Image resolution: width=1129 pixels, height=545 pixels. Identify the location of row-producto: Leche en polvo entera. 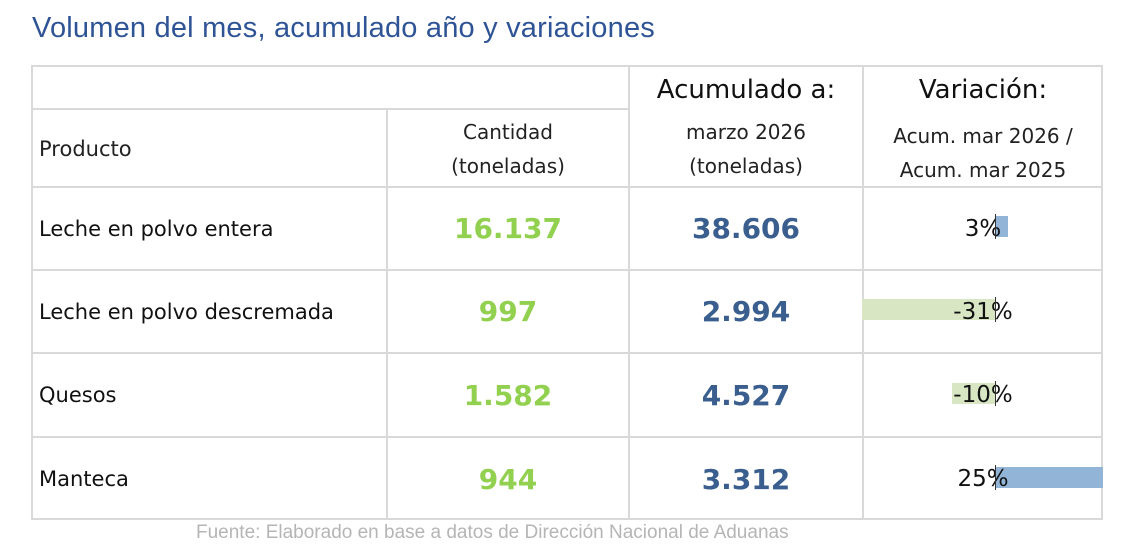
(156, 228).